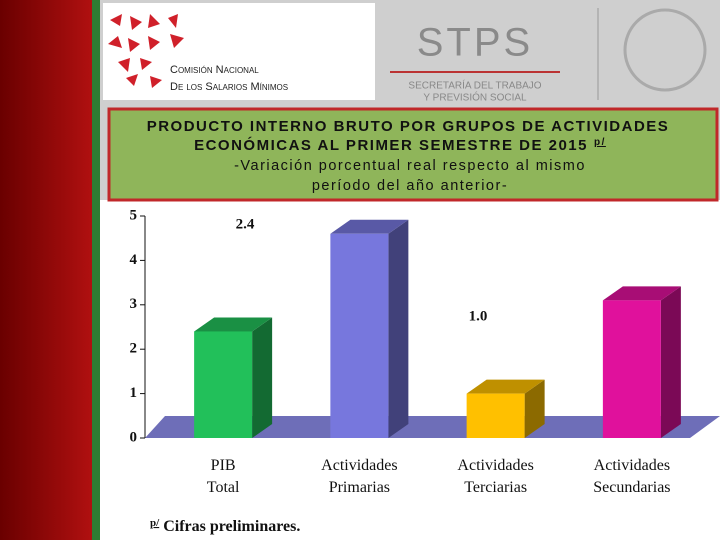 The height and width of the screenshot is (545, 720). What do you see at coordinates (146, 51) in the screenshot?
I see `cnsm-icon` at bounding box center [146, 51].